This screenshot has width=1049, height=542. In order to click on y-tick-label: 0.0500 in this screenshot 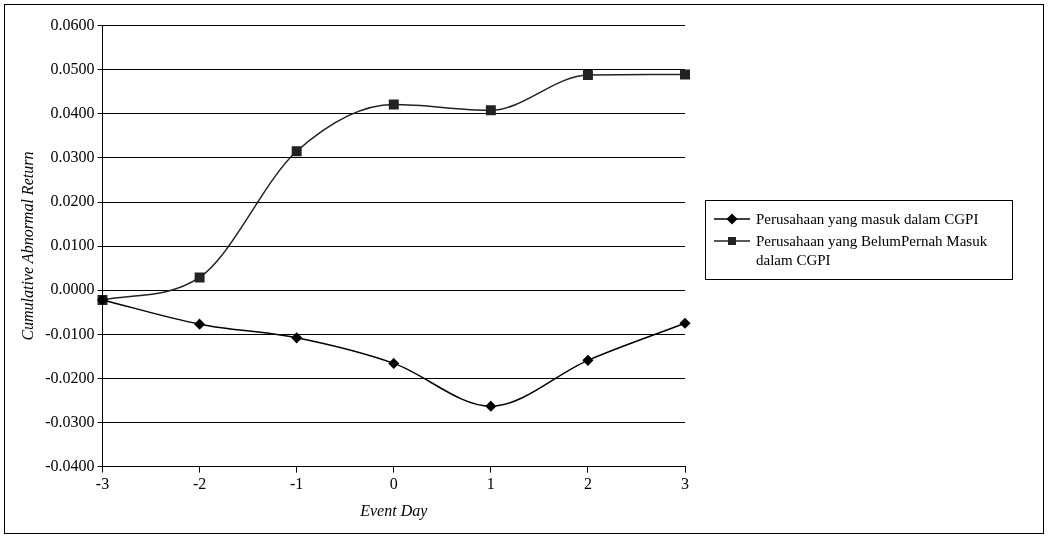, I will do `click(72, 68)`.